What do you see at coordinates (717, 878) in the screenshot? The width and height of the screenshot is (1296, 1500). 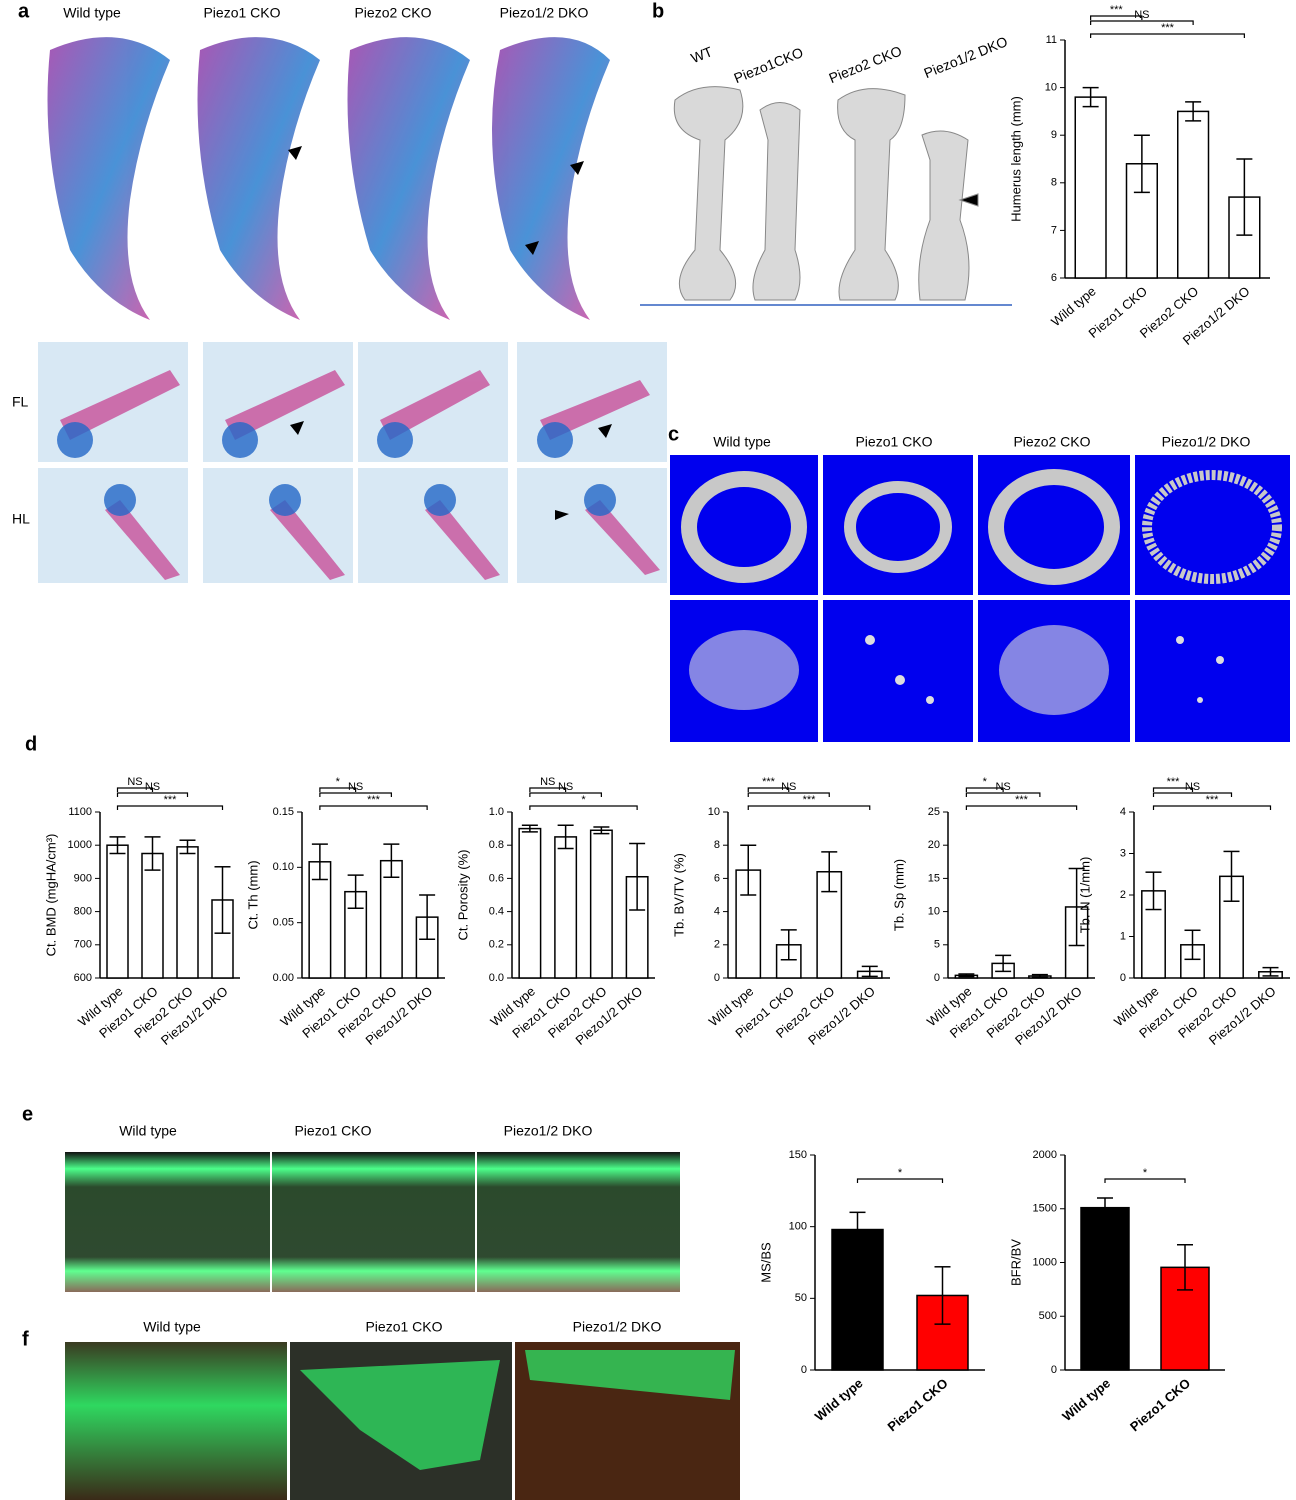 I see `y-tick-label: 6` at bounding box center [717, 878].